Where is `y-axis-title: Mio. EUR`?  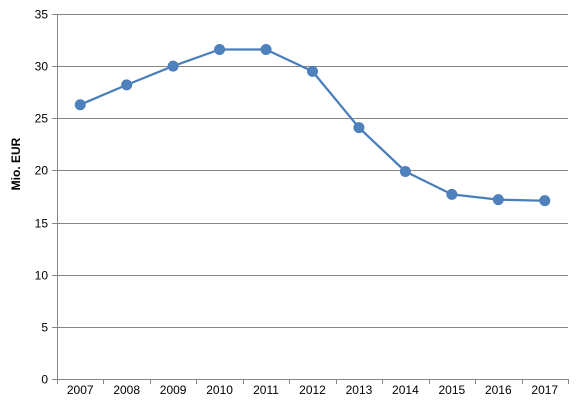
y-axis-title: Mio. EUR is located at coordinates (16, 163).